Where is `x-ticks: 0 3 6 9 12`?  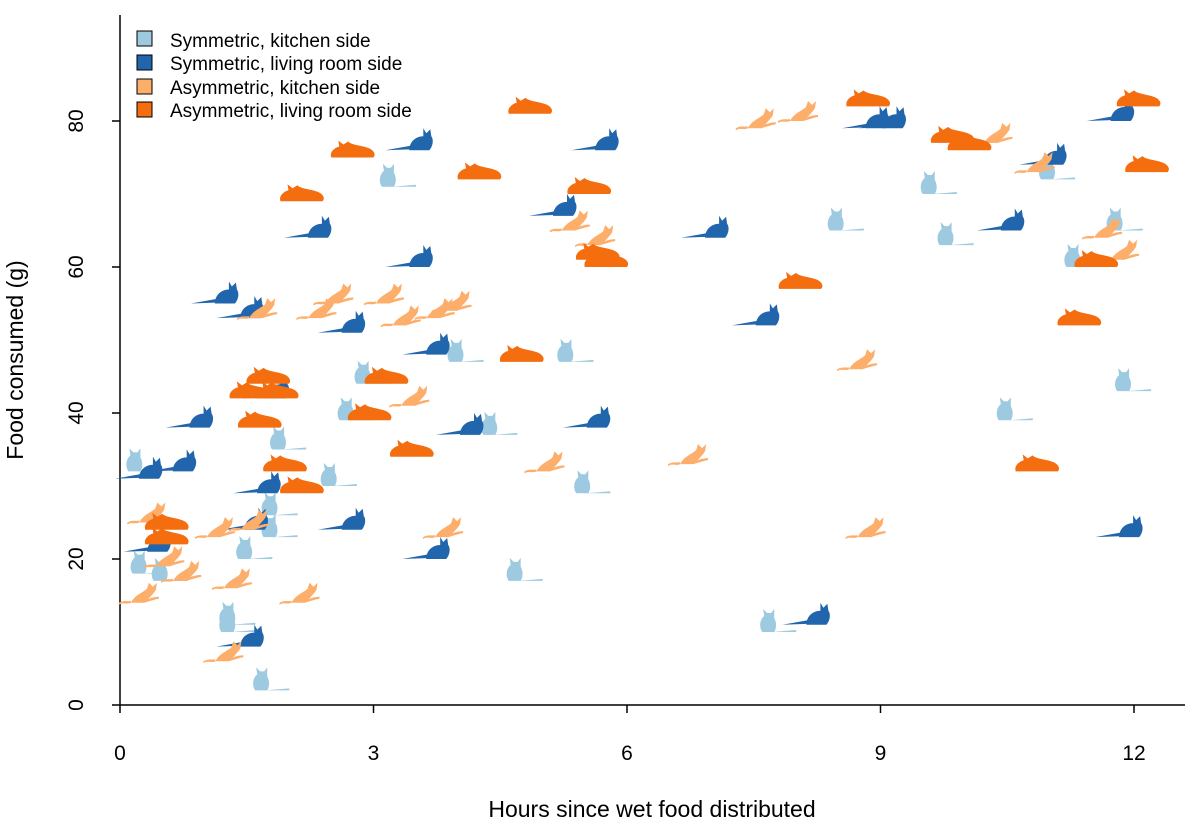
x-ticks: 0 3 6 9 12 is located at coordinates (630, 735).